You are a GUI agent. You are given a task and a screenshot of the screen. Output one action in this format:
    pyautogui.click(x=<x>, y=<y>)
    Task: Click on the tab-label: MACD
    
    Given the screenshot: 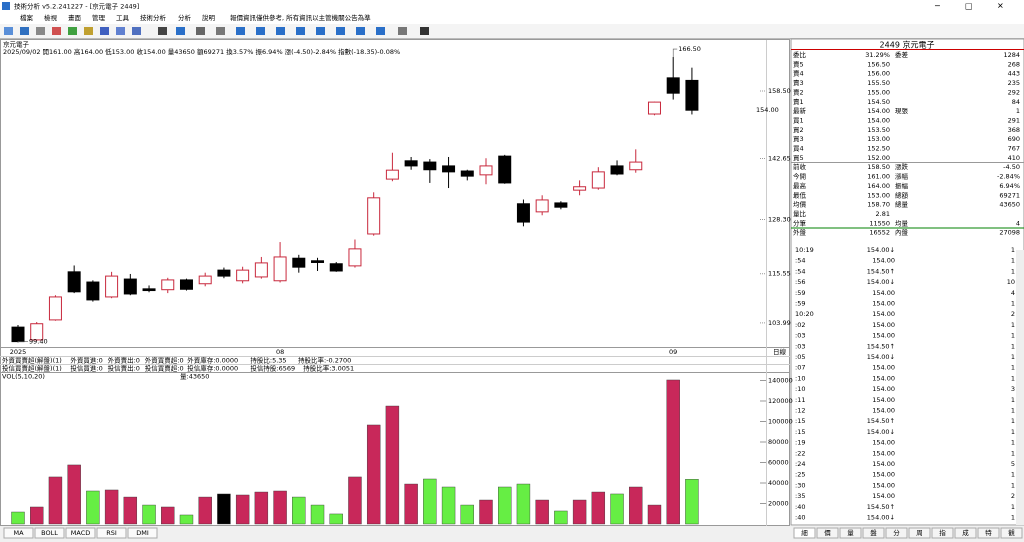 What is the action you would take?
    pyautogui.click(x=80, y=533)
    